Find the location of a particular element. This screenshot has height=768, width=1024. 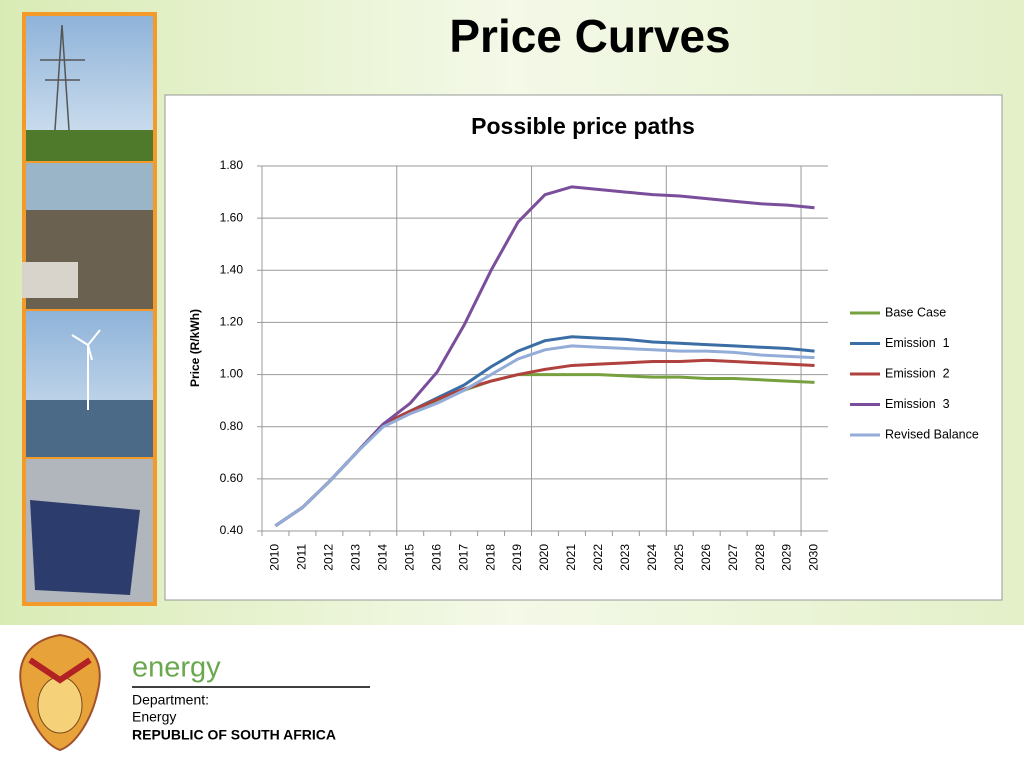

x-tick-label: 2020 is located at coordinates (544, 557).